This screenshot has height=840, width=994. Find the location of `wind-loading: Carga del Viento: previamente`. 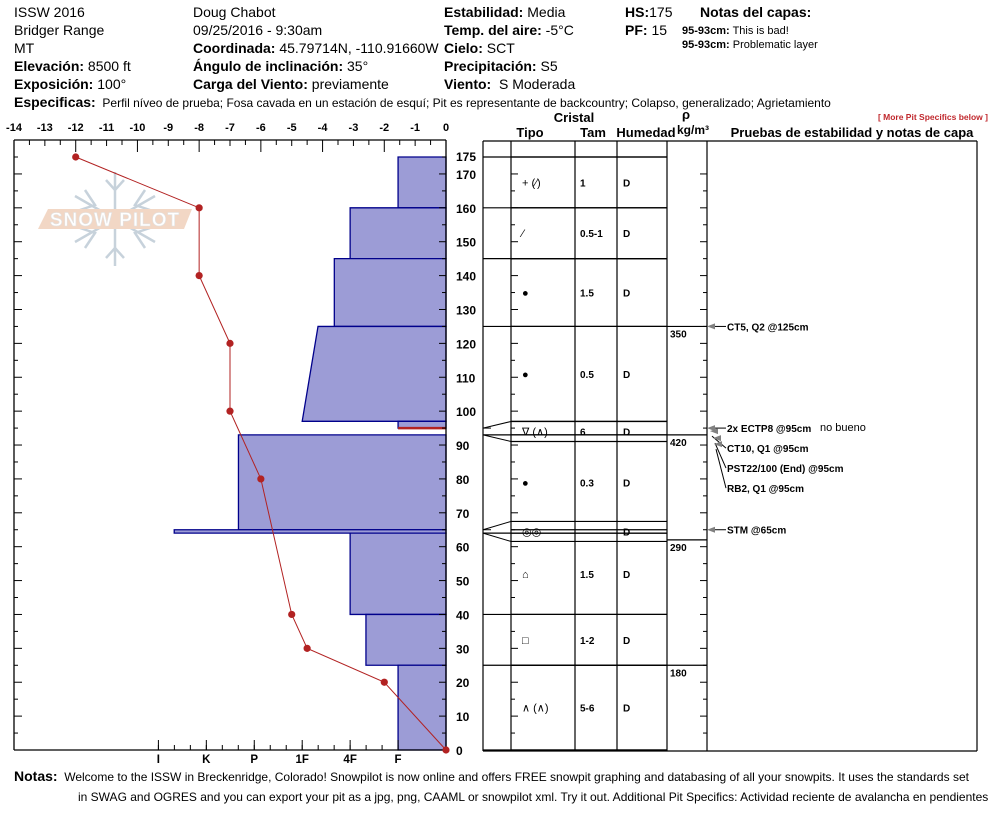

wind-loading: Carga del Viento: previamente is located at coordinates (291, 84).